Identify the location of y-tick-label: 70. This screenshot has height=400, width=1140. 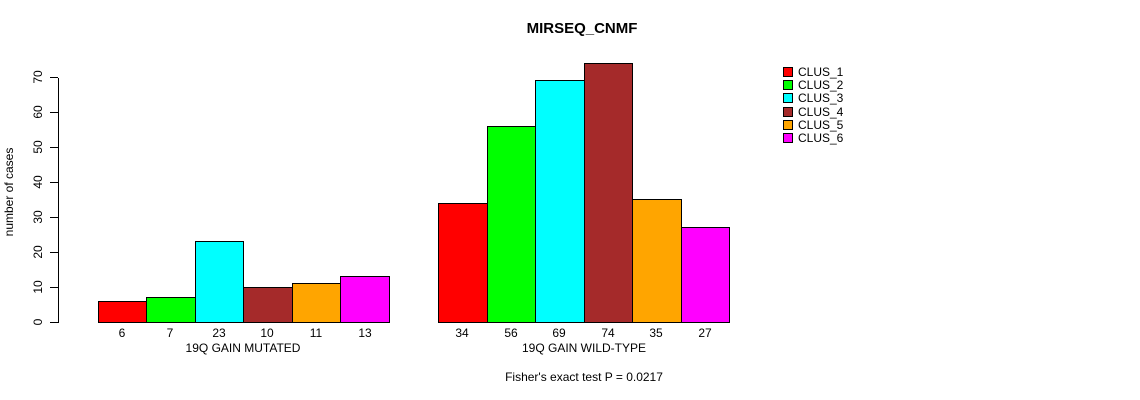
(38, 77).